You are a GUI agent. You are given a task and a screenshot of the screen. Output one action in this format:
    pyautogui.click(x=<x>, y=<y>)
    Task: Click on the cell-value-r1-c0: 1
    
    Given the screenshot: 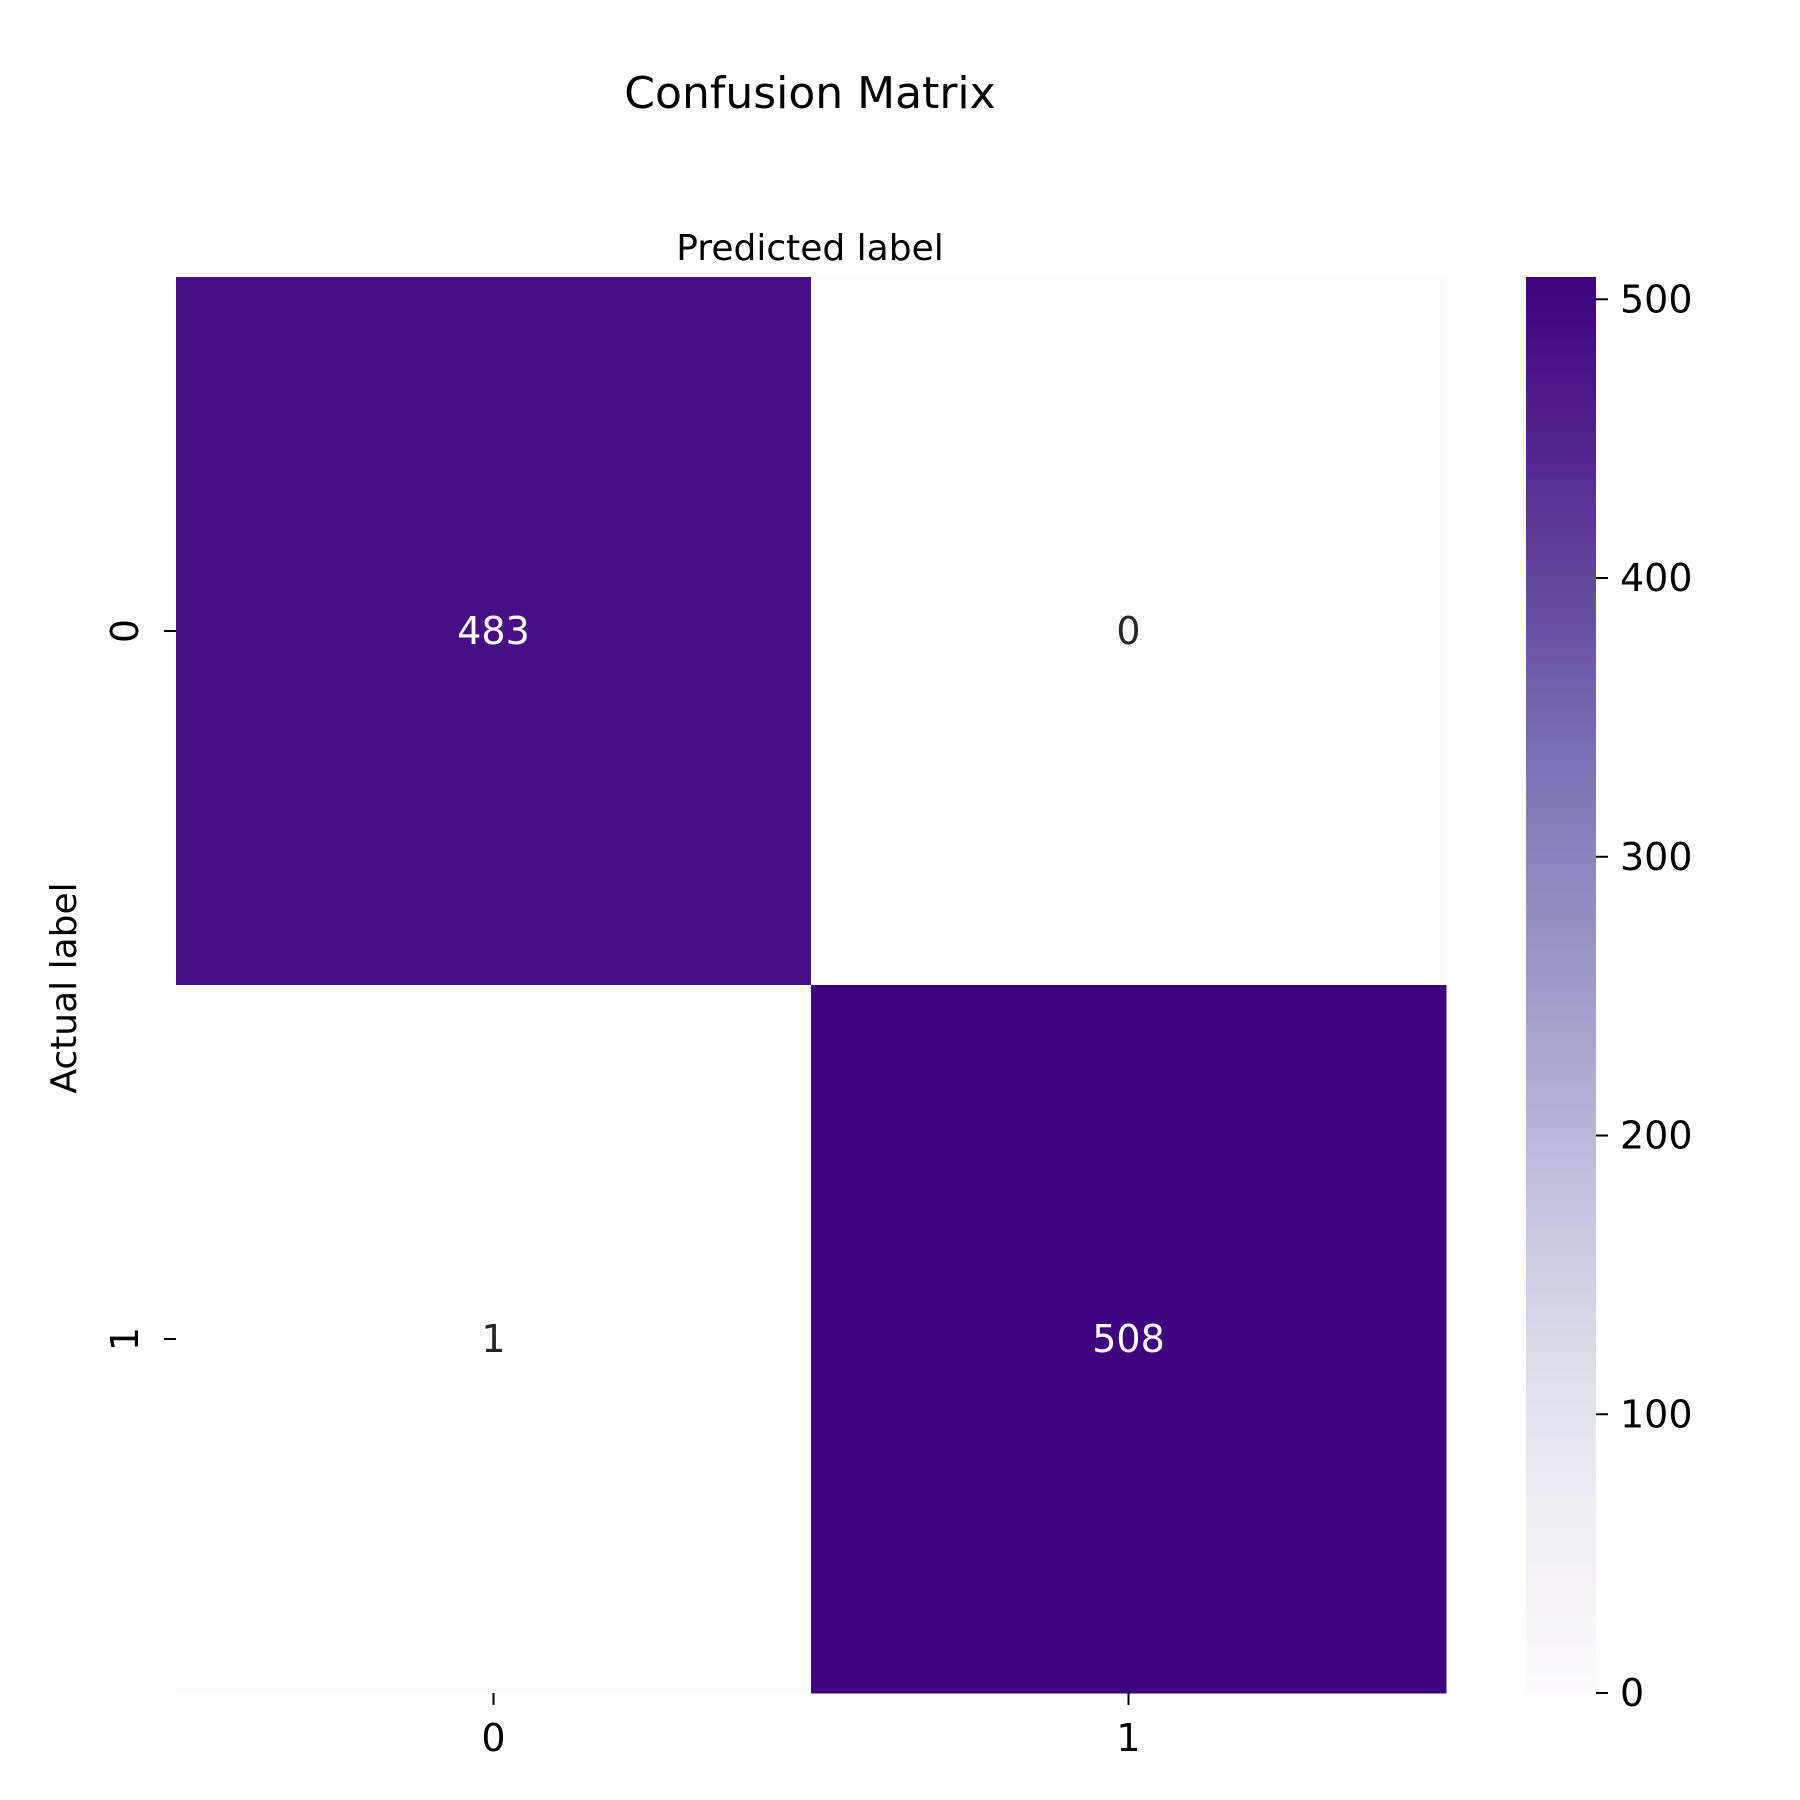 What is the action you would take?
    pyautogui.click(x=493, y=1339)
    